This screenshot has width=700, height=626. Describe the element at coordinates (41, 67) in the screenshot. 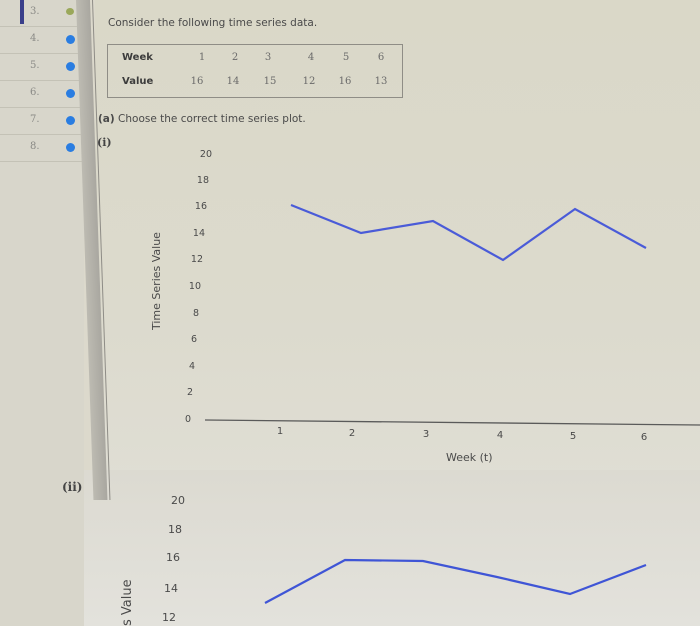

I see `nav-item-question-5: 5.` at that location.